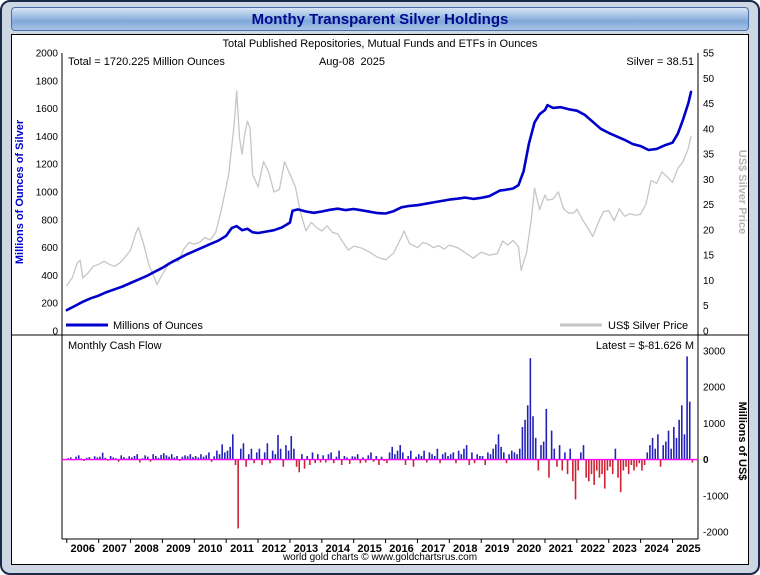 The width and height of the screenshot is (760, 575). I want to click on year-label: 2014, so click(338, 549).